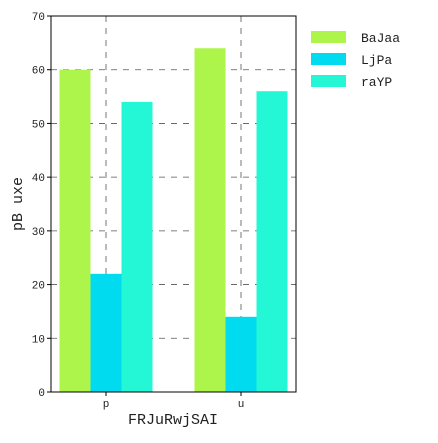 The image size is (438, 443). I want to click on y-tick-label: 30, so click(38, 233).